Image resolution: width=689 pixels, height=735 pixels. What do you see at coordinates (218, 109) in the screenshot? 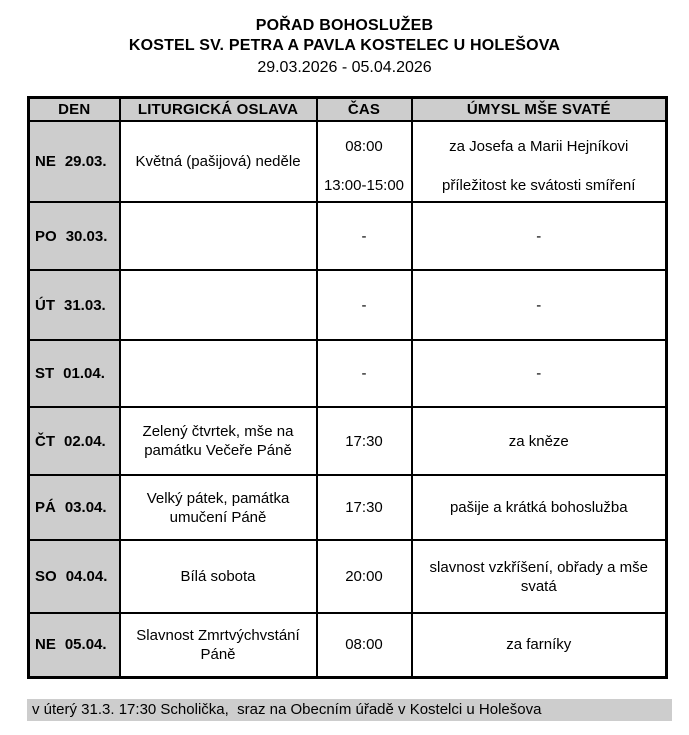
I see `column-header-liturgicka-oslava: LITURGICKÁ OSLAVA` at bounding box center [218, 109].